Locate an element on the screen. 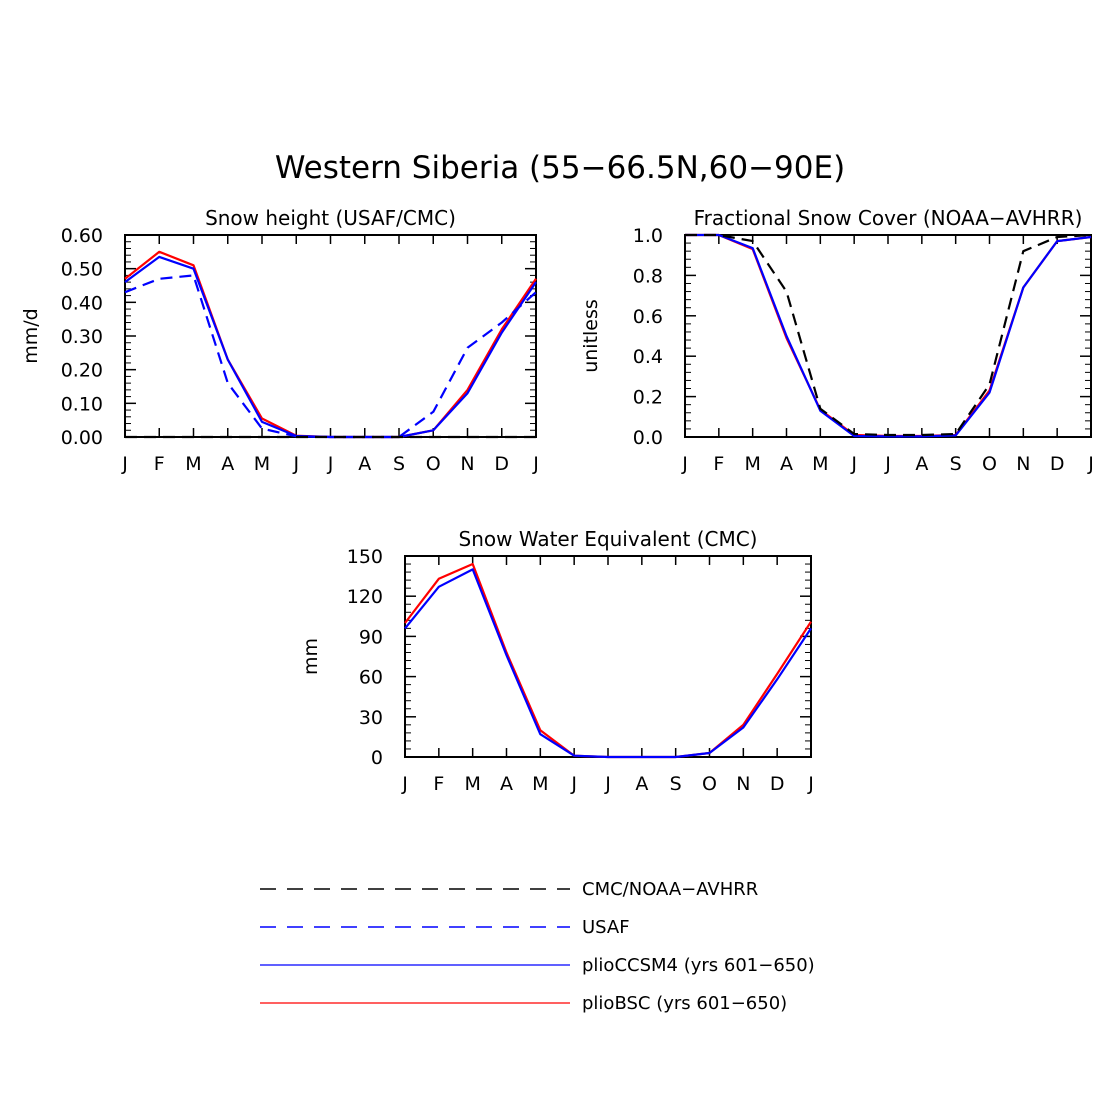  series-line-usaf is located at coordinates (330, 356).